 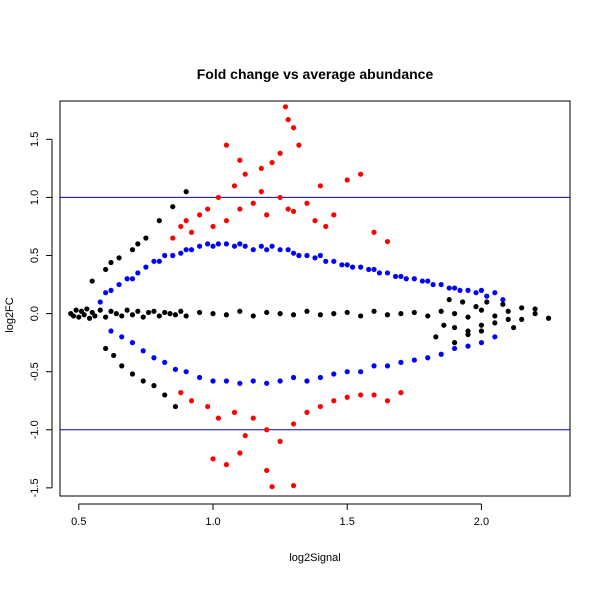 I want to click on x-axis: 0.5 1.0 1.5 2.0, so click(x=280, y=515).